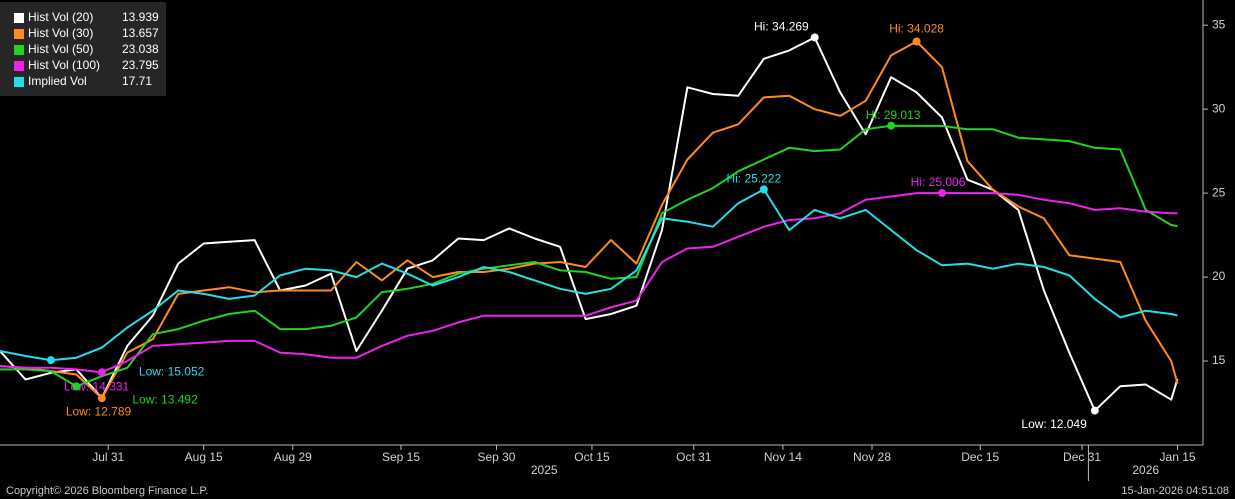 The height and width of the screenshot is (499, 1235). I want to click on extreme-label: Low: 12.789, so click(99, 411).